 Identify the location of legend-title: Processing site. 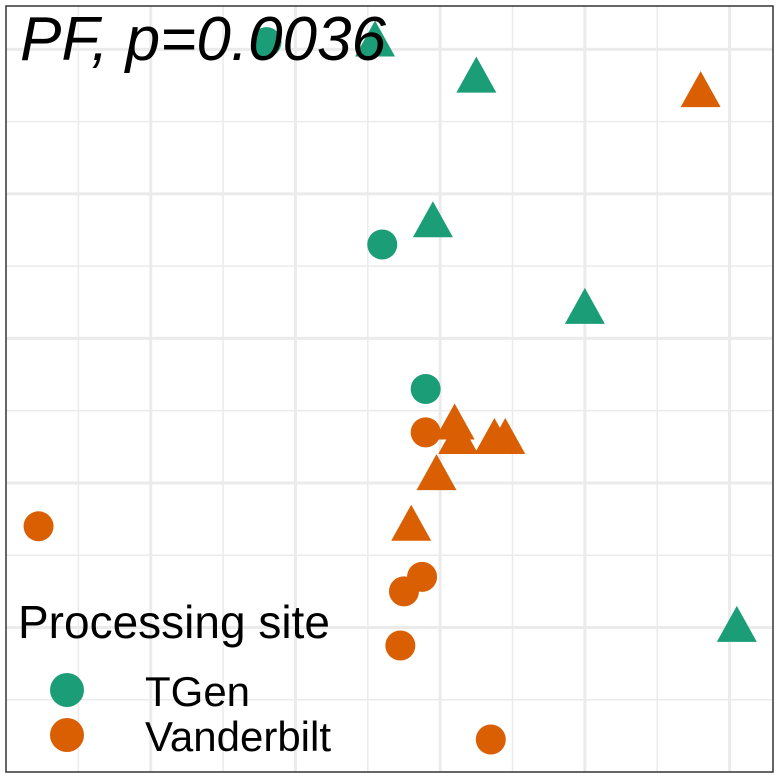
(174, 622).